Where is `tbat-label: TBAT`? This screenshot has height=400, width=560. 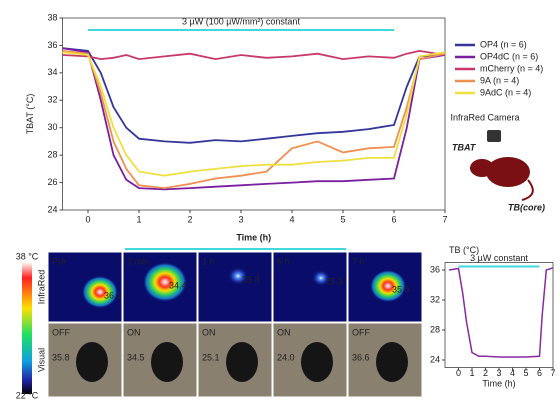
tbat-label: TBAT is located at coordinates (464, 147).